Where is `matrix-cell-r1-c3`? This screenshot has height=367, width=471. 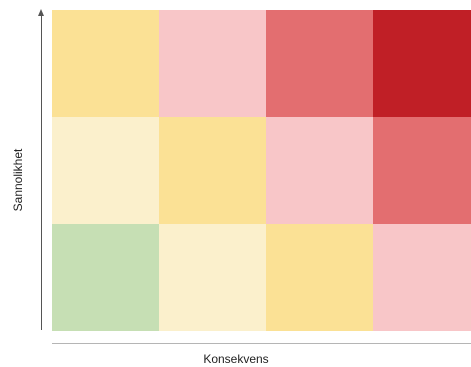 matrix-cell-r1-c3 is located at coordinates (319, 63).